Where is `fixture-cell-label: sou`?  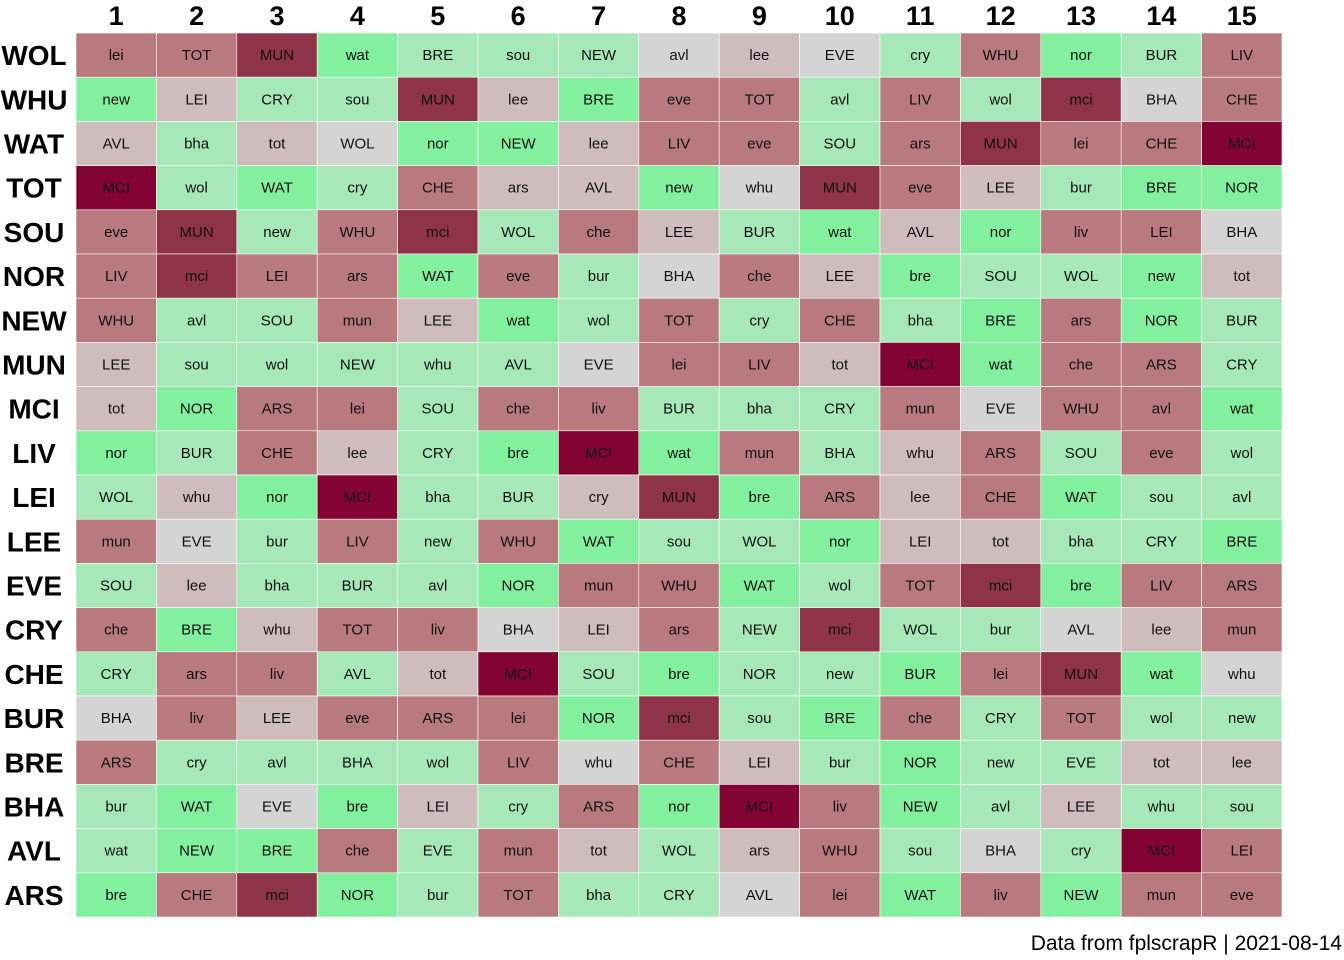 fixture-cell-label: sou is located at coordinates (1242, 807).